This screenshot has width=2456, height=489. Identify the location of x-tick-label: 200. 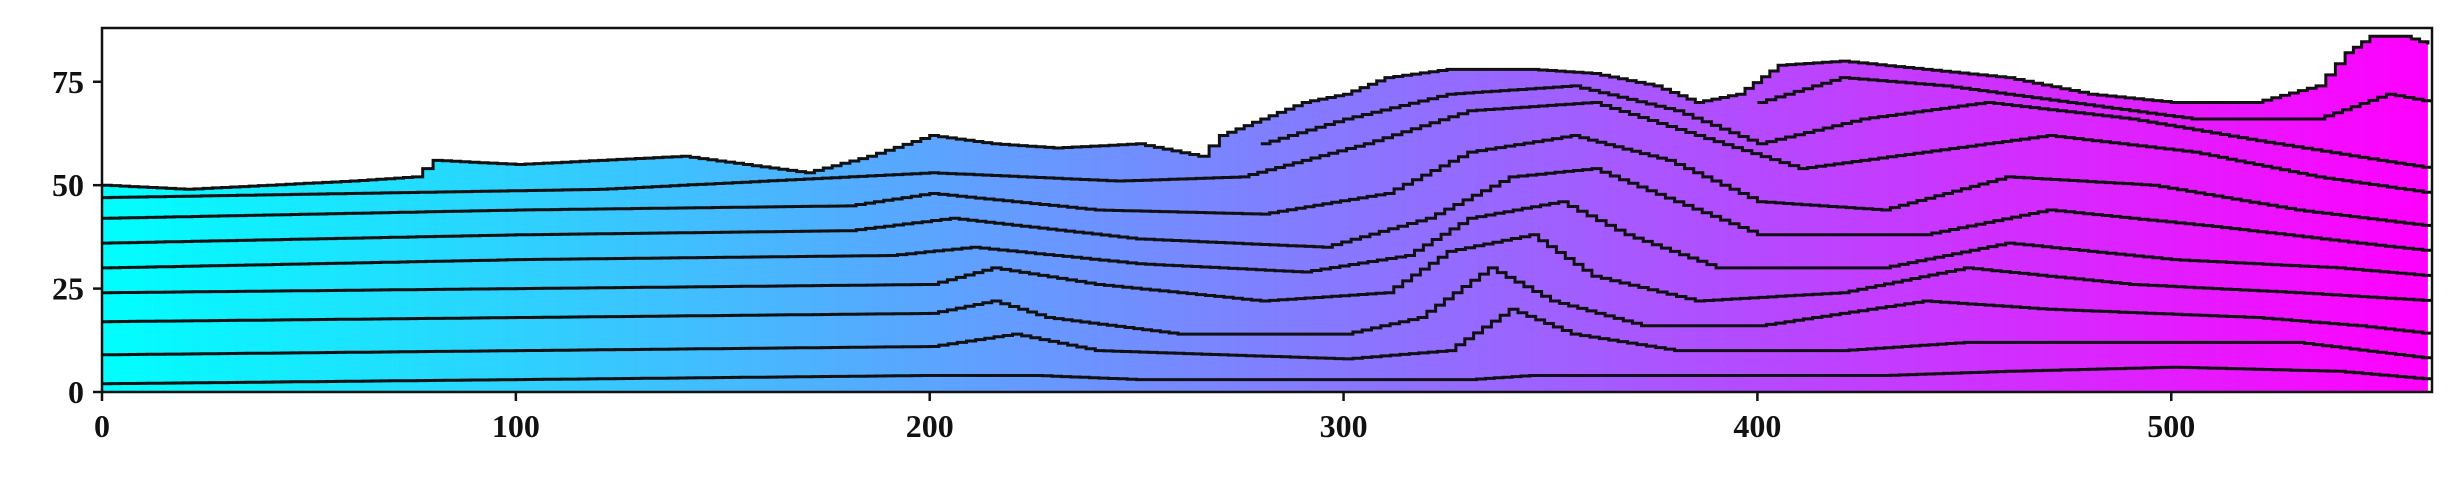
(930, 426).